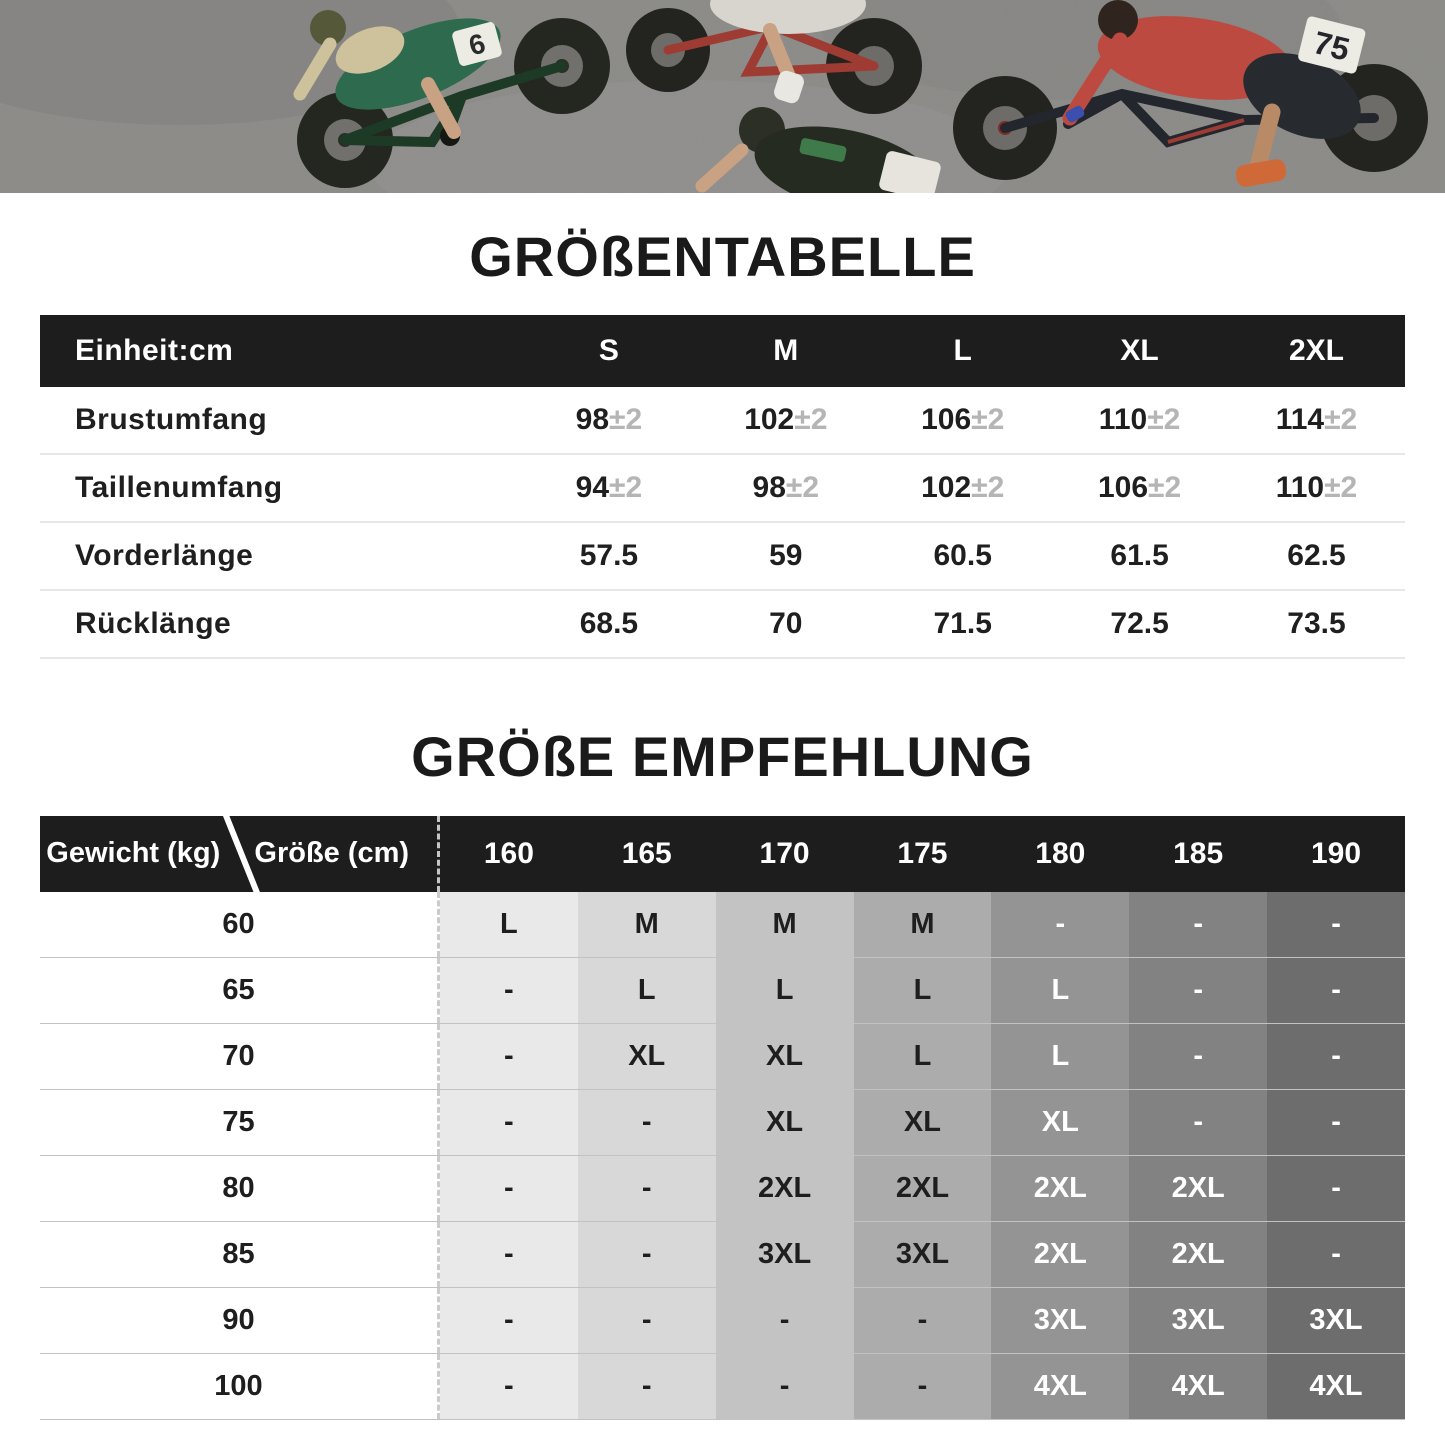  I want to click on height-column-header: 175, so click(922, 853).